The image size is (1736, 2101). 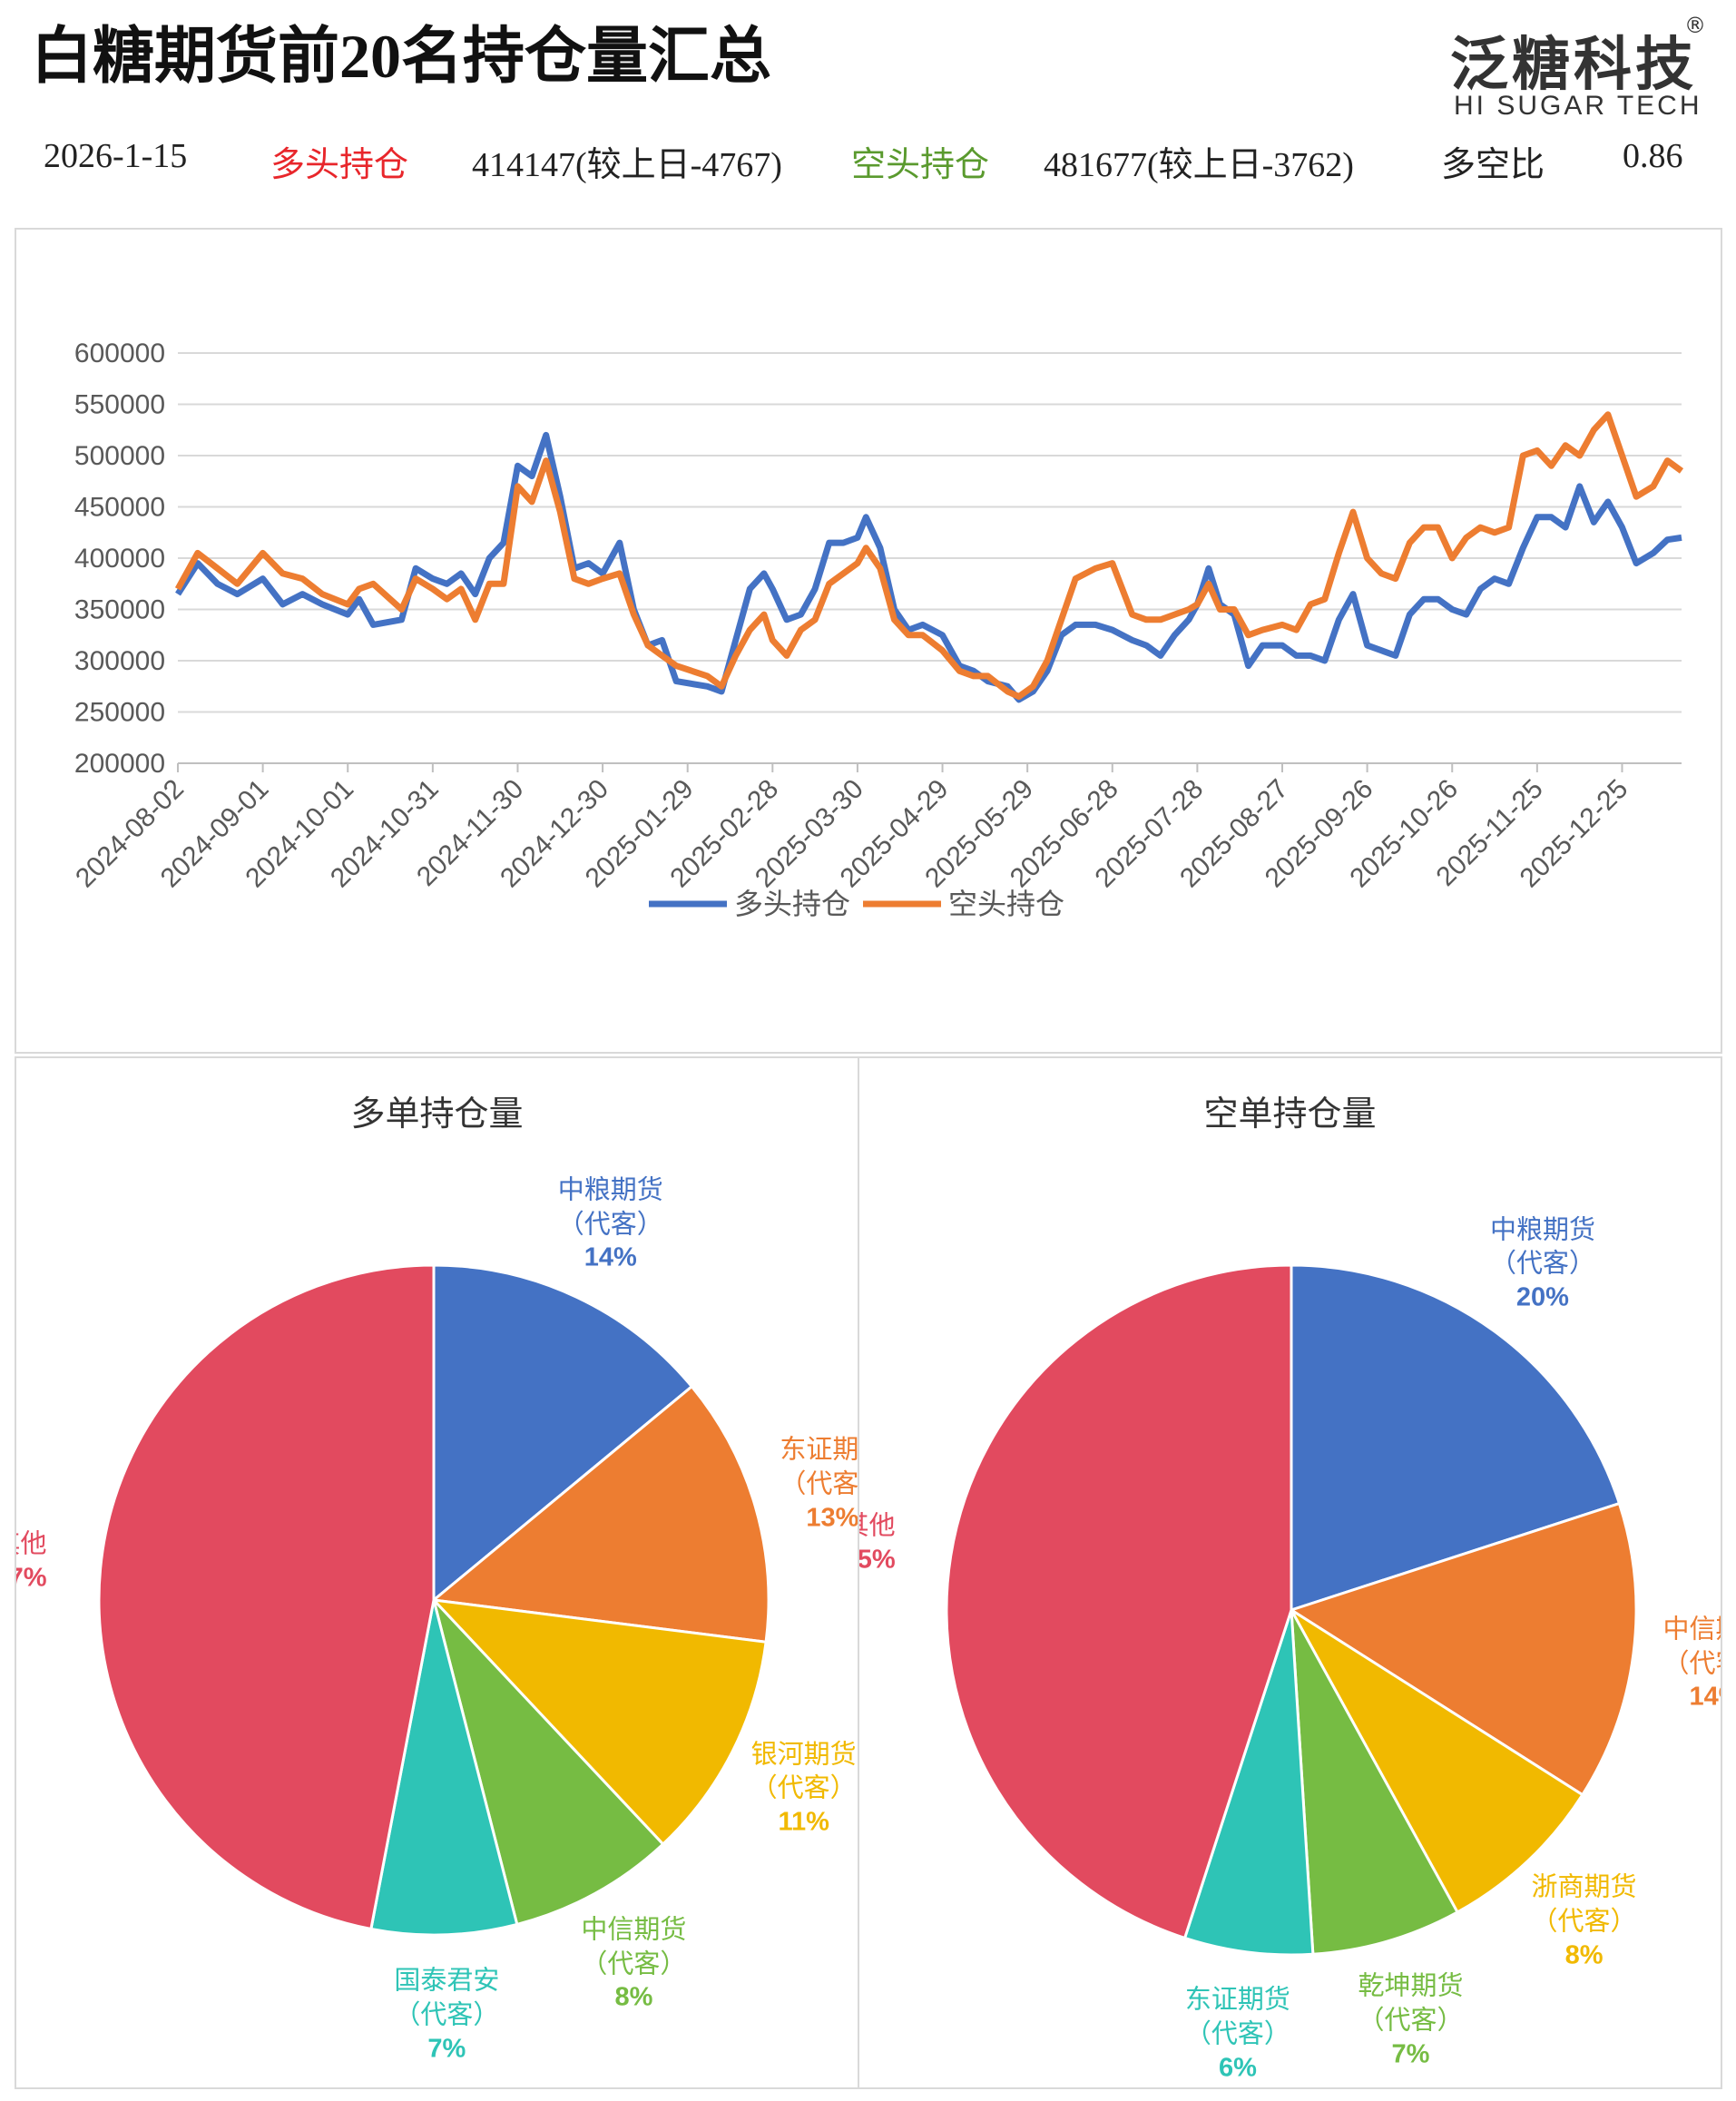 I want to click on slice-name: 国泰君安（代客）, so click(x=447, y=1997).